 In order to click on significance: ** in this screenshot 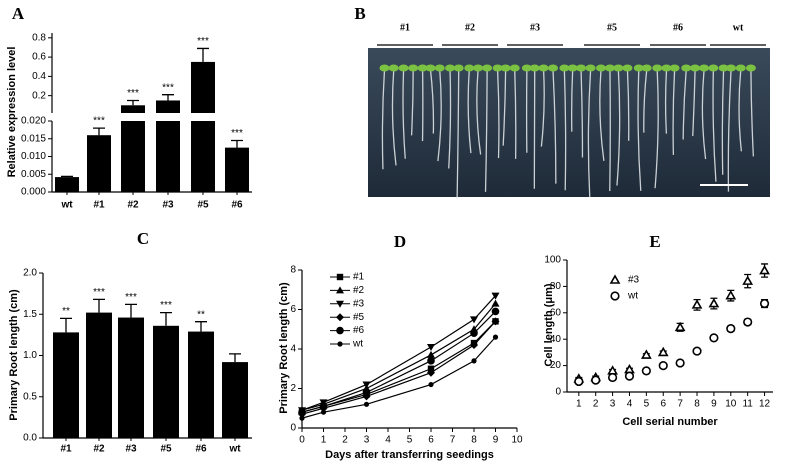, I will do `click(66, 311)`.